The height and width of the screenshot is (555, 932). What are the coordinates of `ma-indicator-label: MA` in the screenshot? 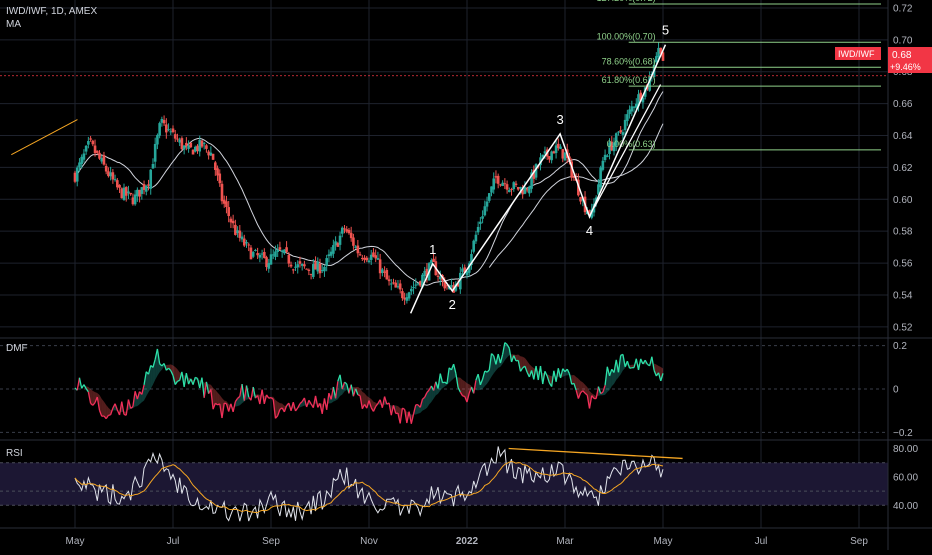 It's located at (13, 24).